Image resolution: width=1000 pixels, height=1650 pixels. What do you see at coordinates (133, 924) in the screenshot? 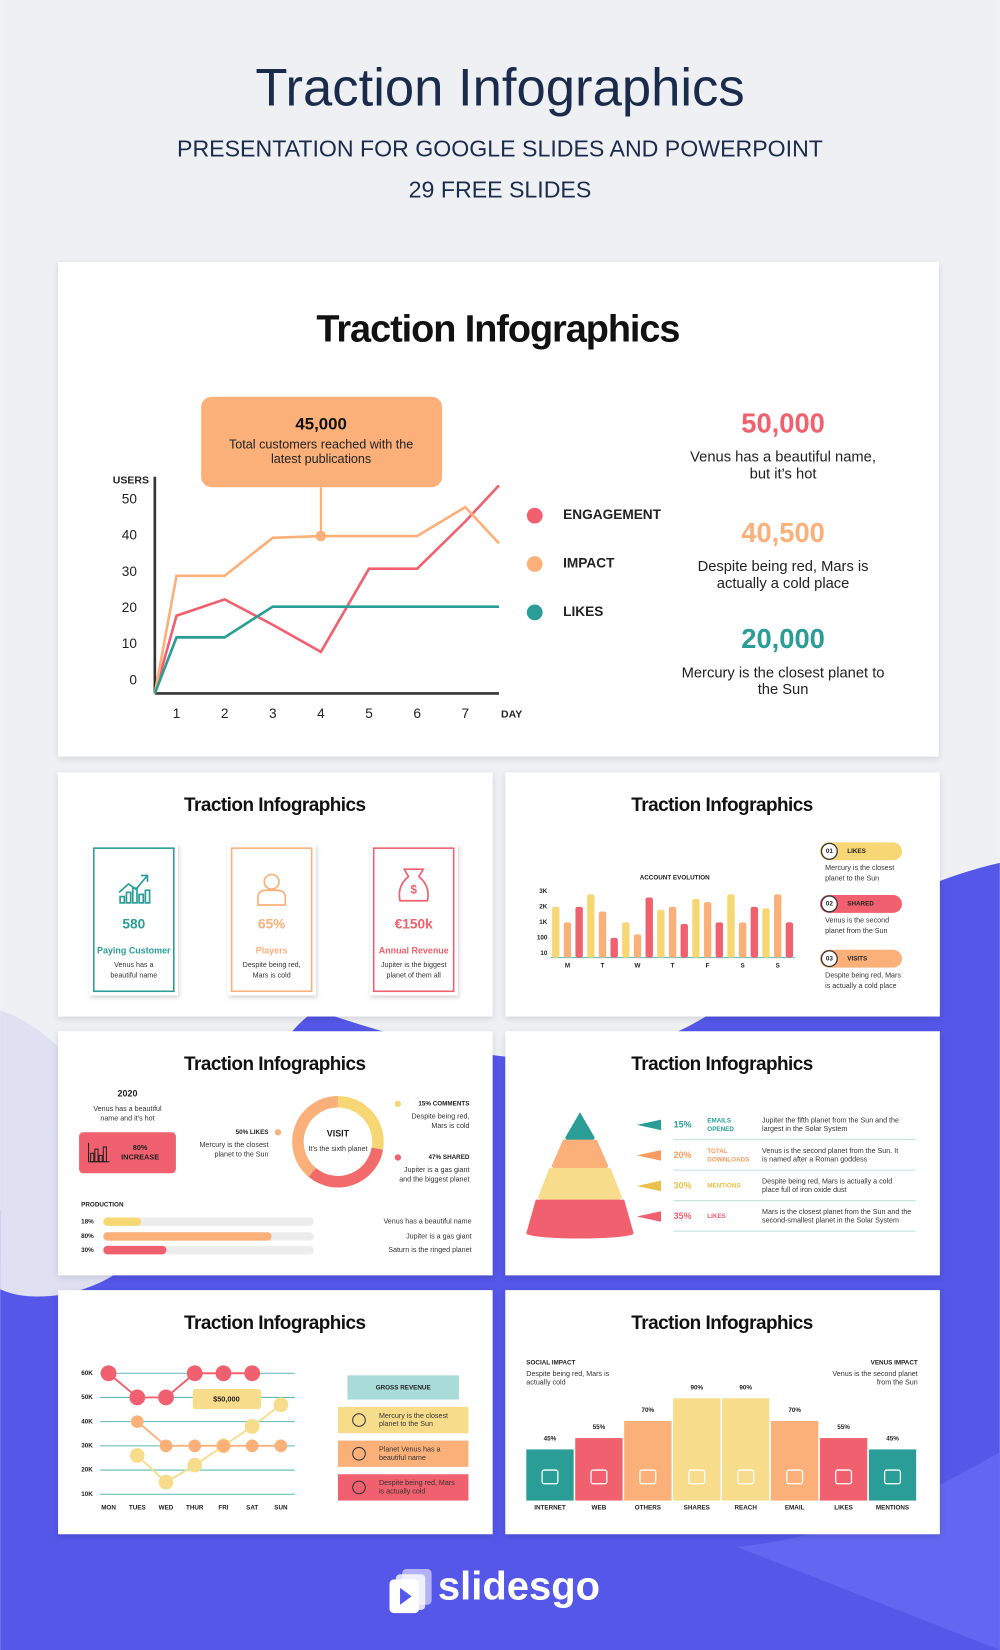
I see `card-value: 580` at bounding box center [133, 924].